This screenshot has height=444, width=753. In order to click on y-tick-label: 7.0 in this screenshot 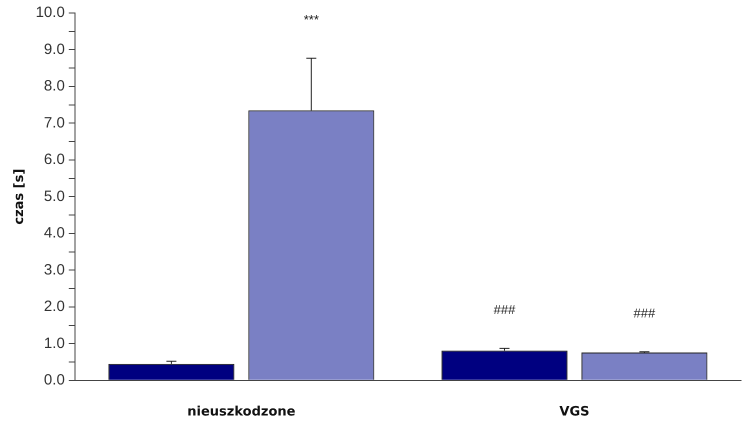, I will do `click(54, 123)`.